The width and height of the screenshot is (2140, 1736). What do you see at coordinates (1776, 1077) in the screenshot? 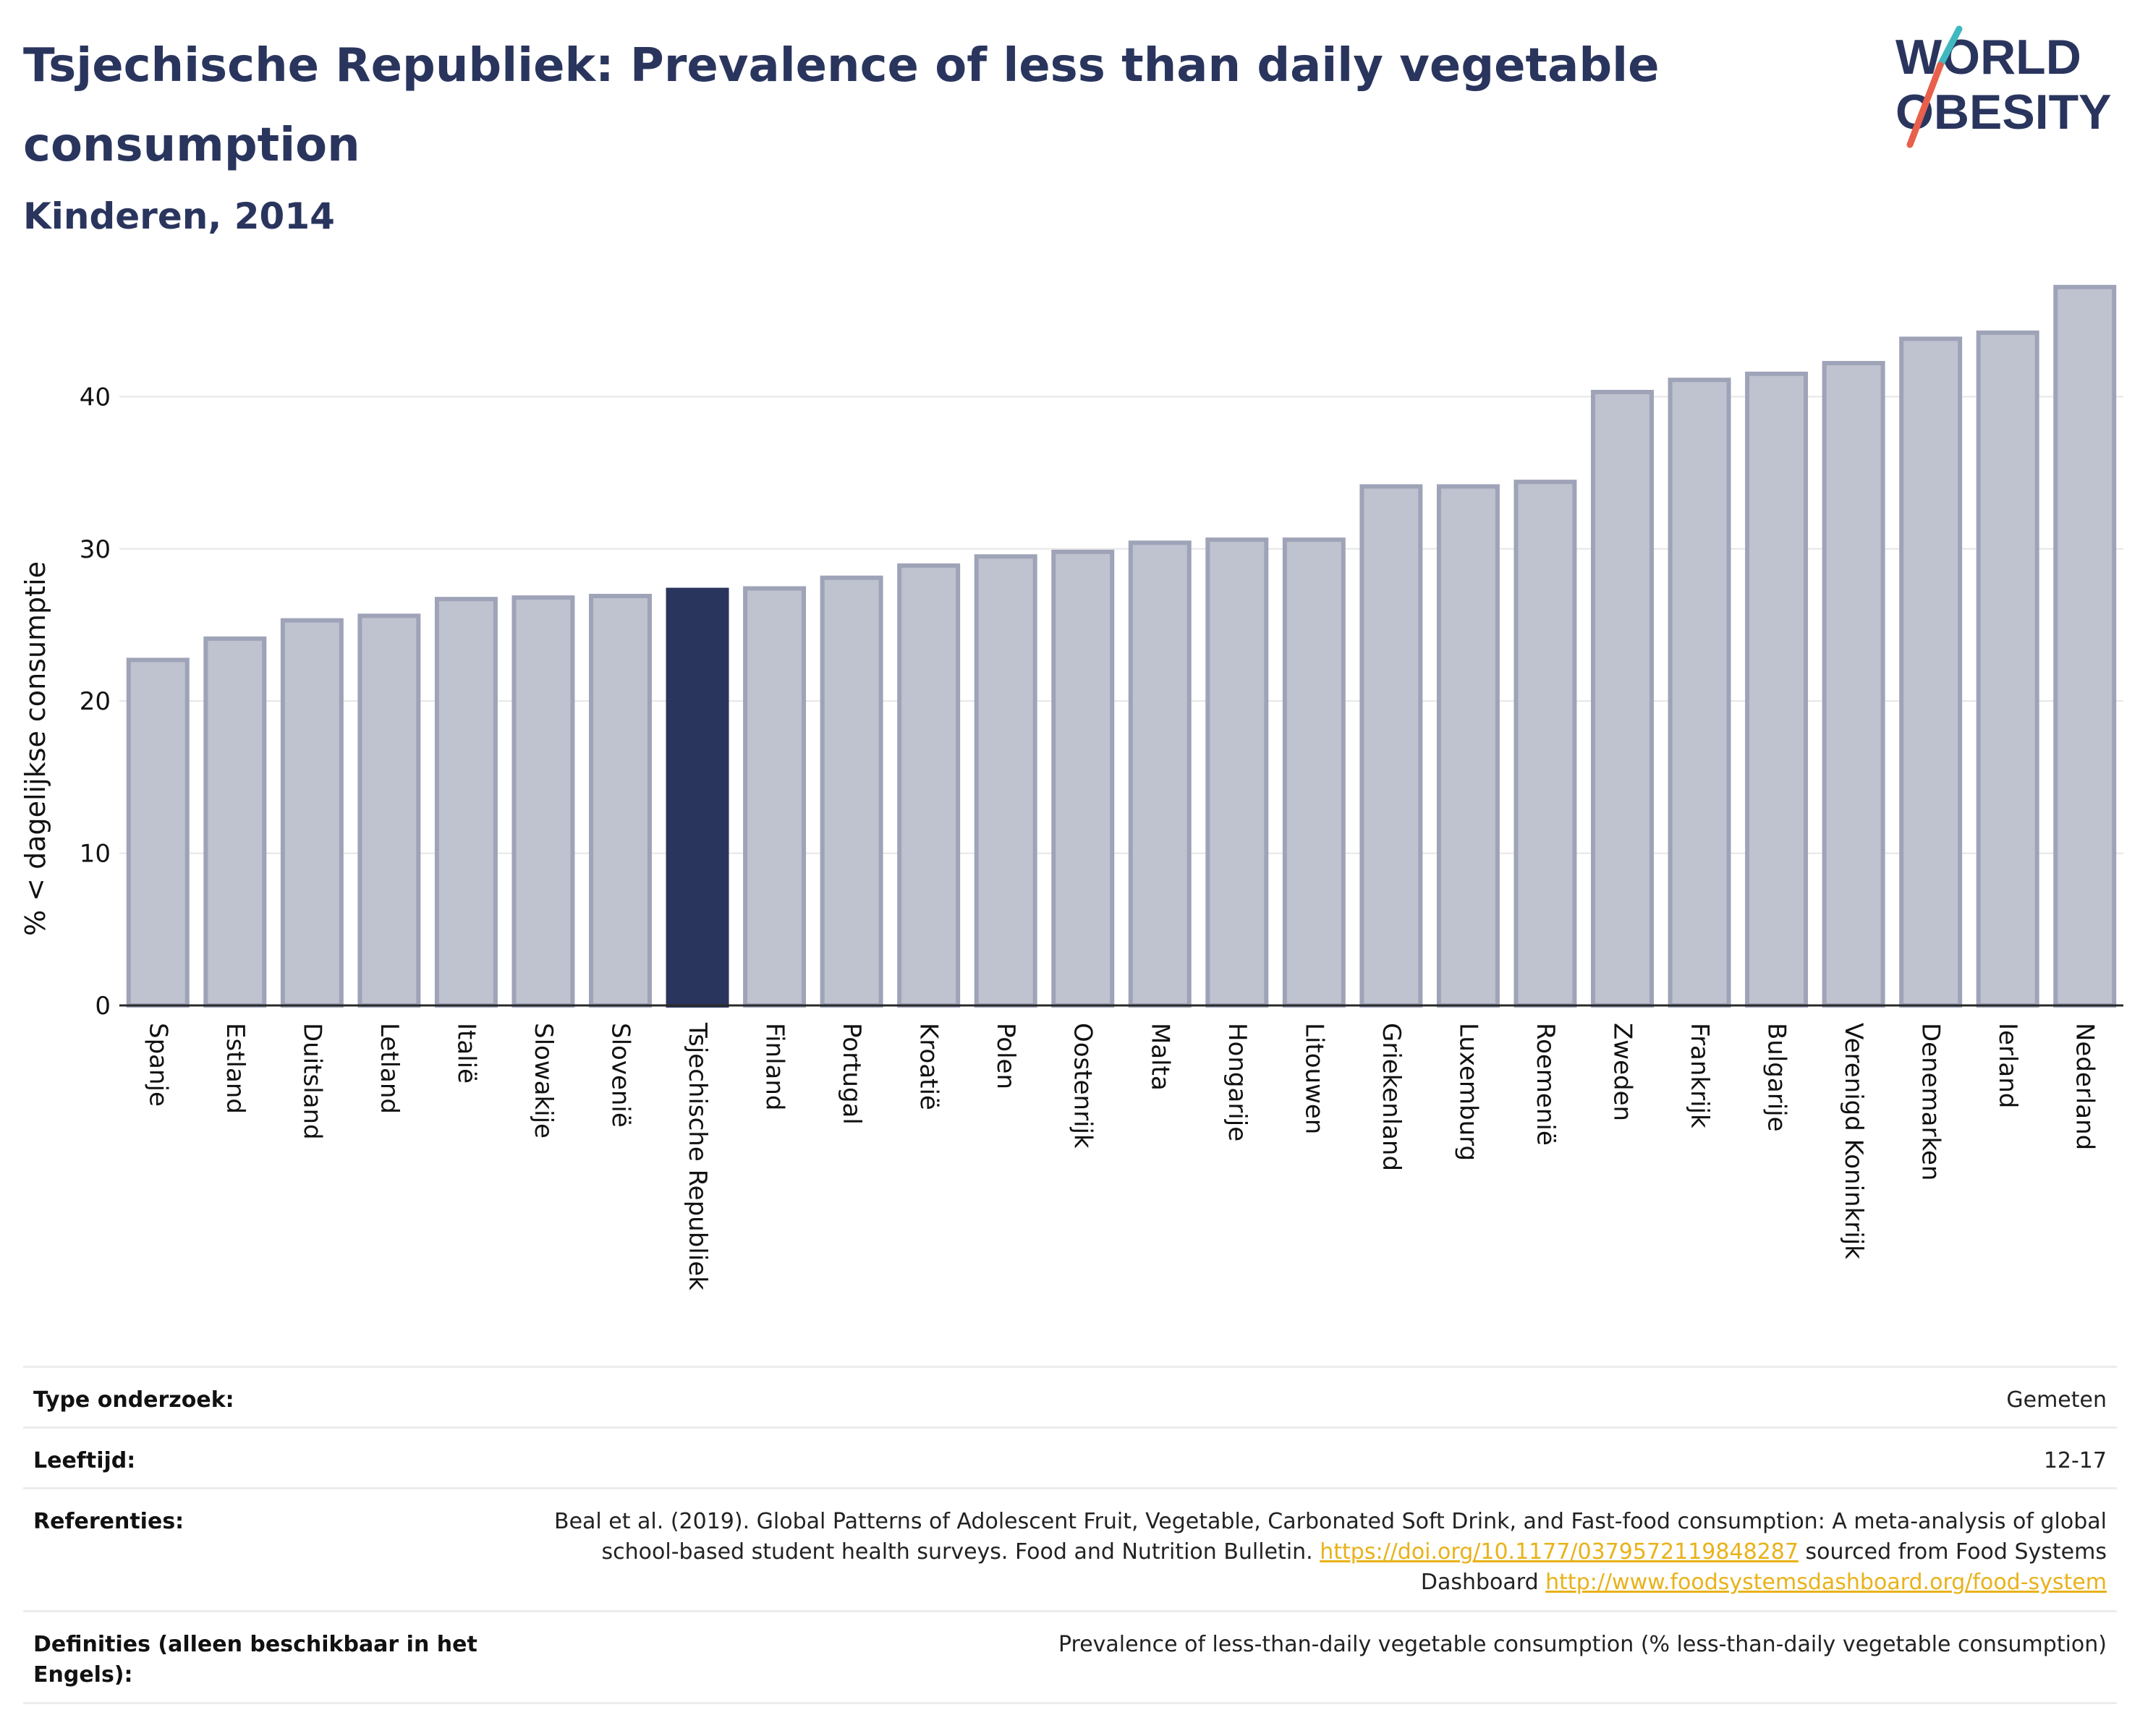
I see `x-tick-label: Bulgarije` at bounding box center [1776, 1077].